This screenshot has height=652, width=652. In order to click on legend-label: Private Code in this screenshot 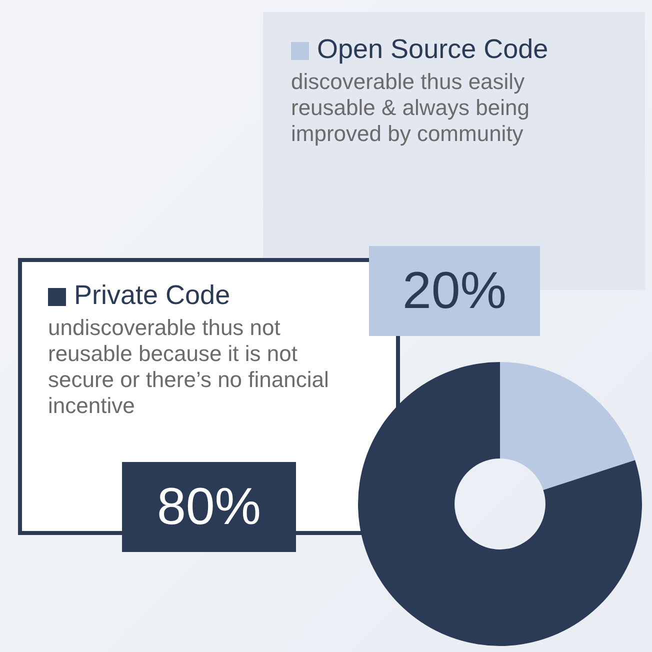, I will do `click(152, 295)`.